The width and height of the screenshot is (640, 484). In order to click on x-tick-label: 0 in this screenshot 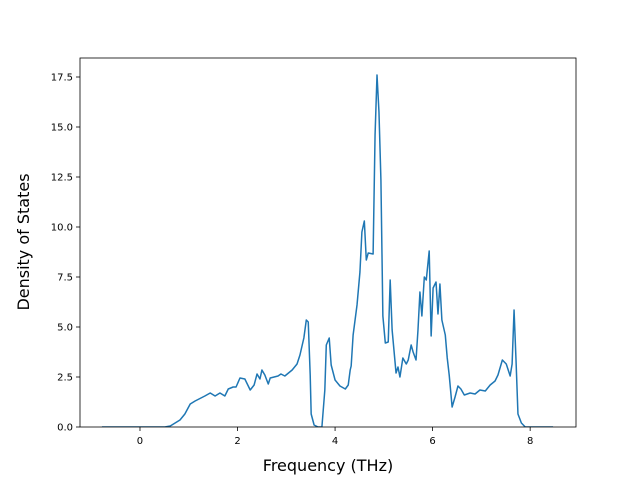, I will do `click(140, 441)`.